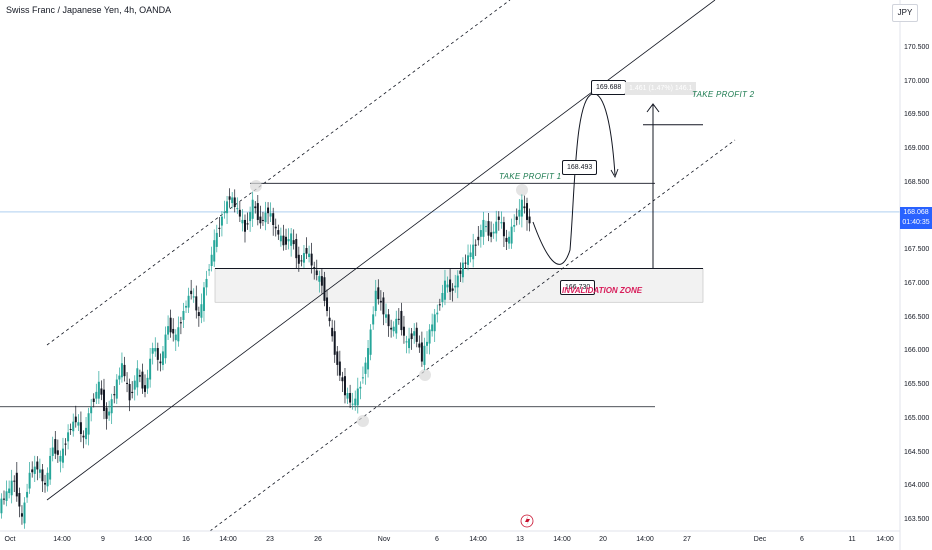  I want to click on price-tick-label: 170.000, so click(917, 81).